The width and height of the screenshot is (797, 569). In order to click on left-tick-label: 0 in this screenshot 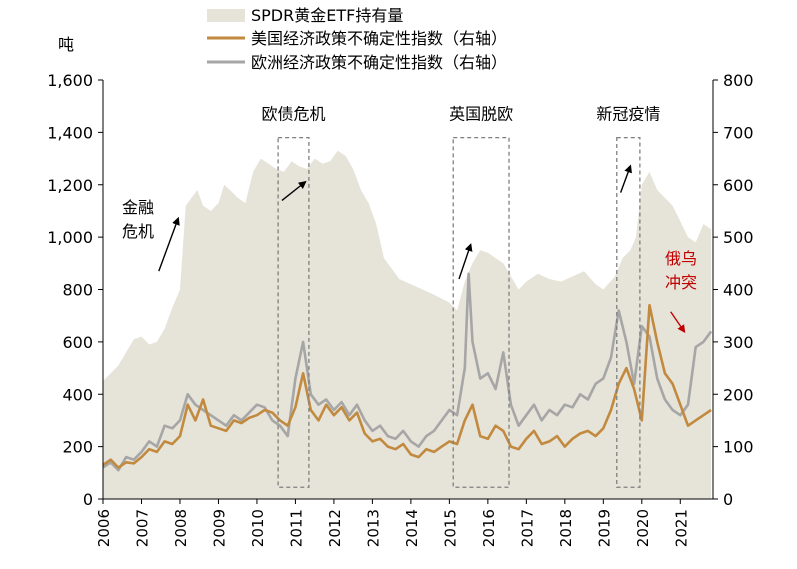, I will do `click(88, 499)`.